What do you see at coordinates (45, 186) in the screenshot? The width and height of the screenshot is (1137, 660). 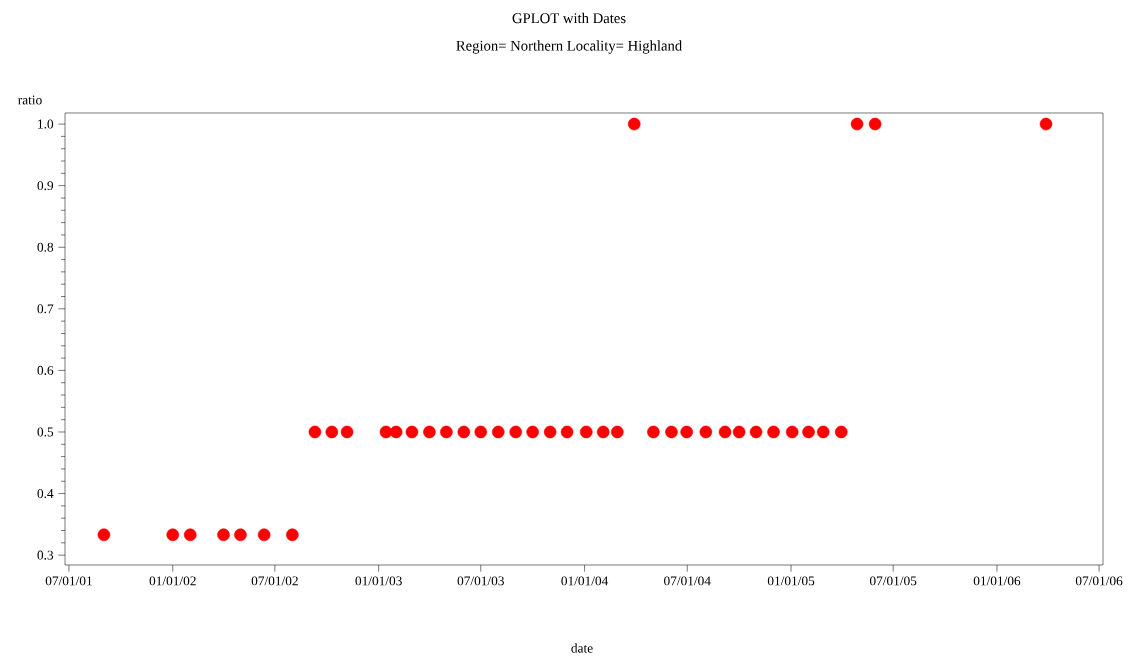 I see `y-tick-label: 0.9` at bounding box center [45, 186].